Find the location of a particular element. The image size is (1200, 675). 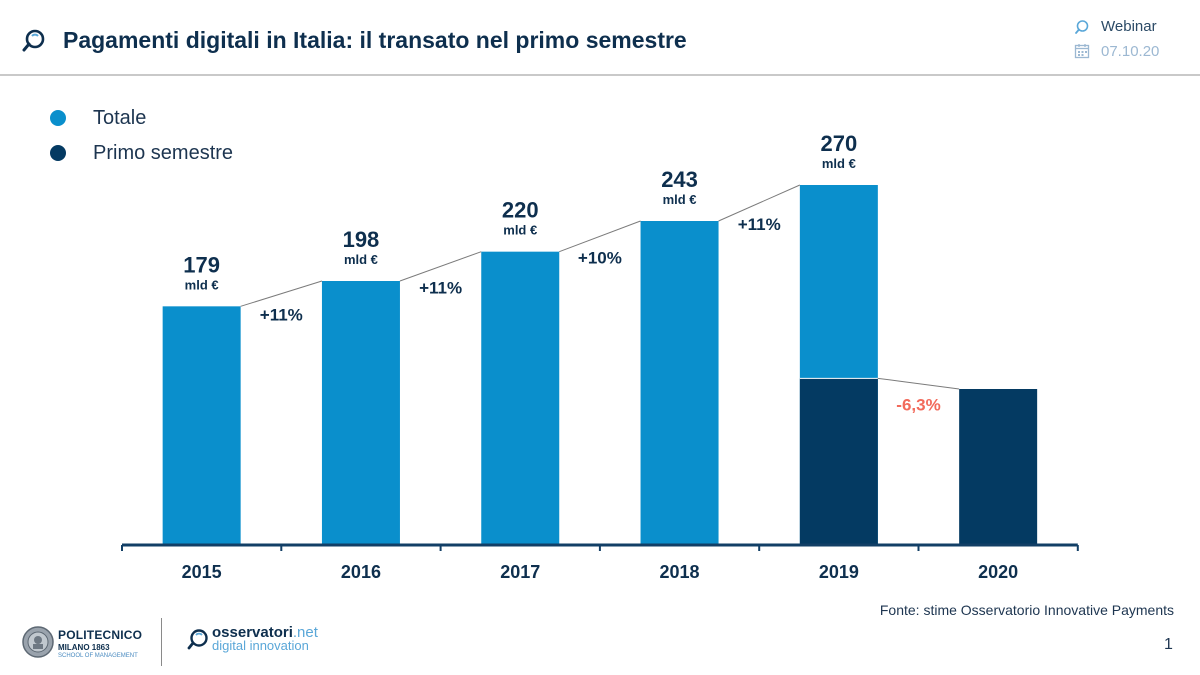

osservatori-sub: digital innovation is located at coordinates (260, 645).